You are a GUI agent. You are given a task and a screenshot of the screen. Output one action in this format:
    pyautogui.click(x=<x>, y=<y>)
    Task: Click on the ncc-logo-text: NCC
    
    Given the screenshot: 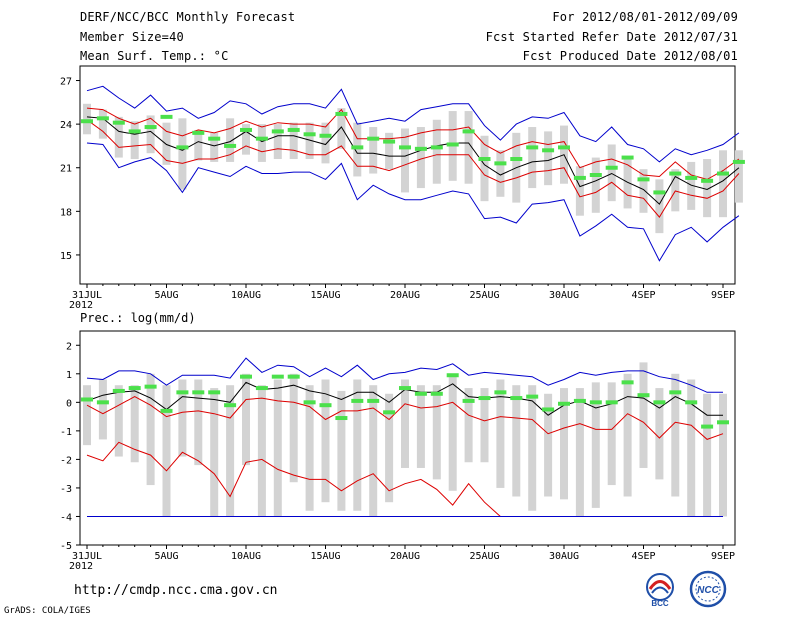 What is the action you would take?
    pyautogui.click(x=708, y=590)
    